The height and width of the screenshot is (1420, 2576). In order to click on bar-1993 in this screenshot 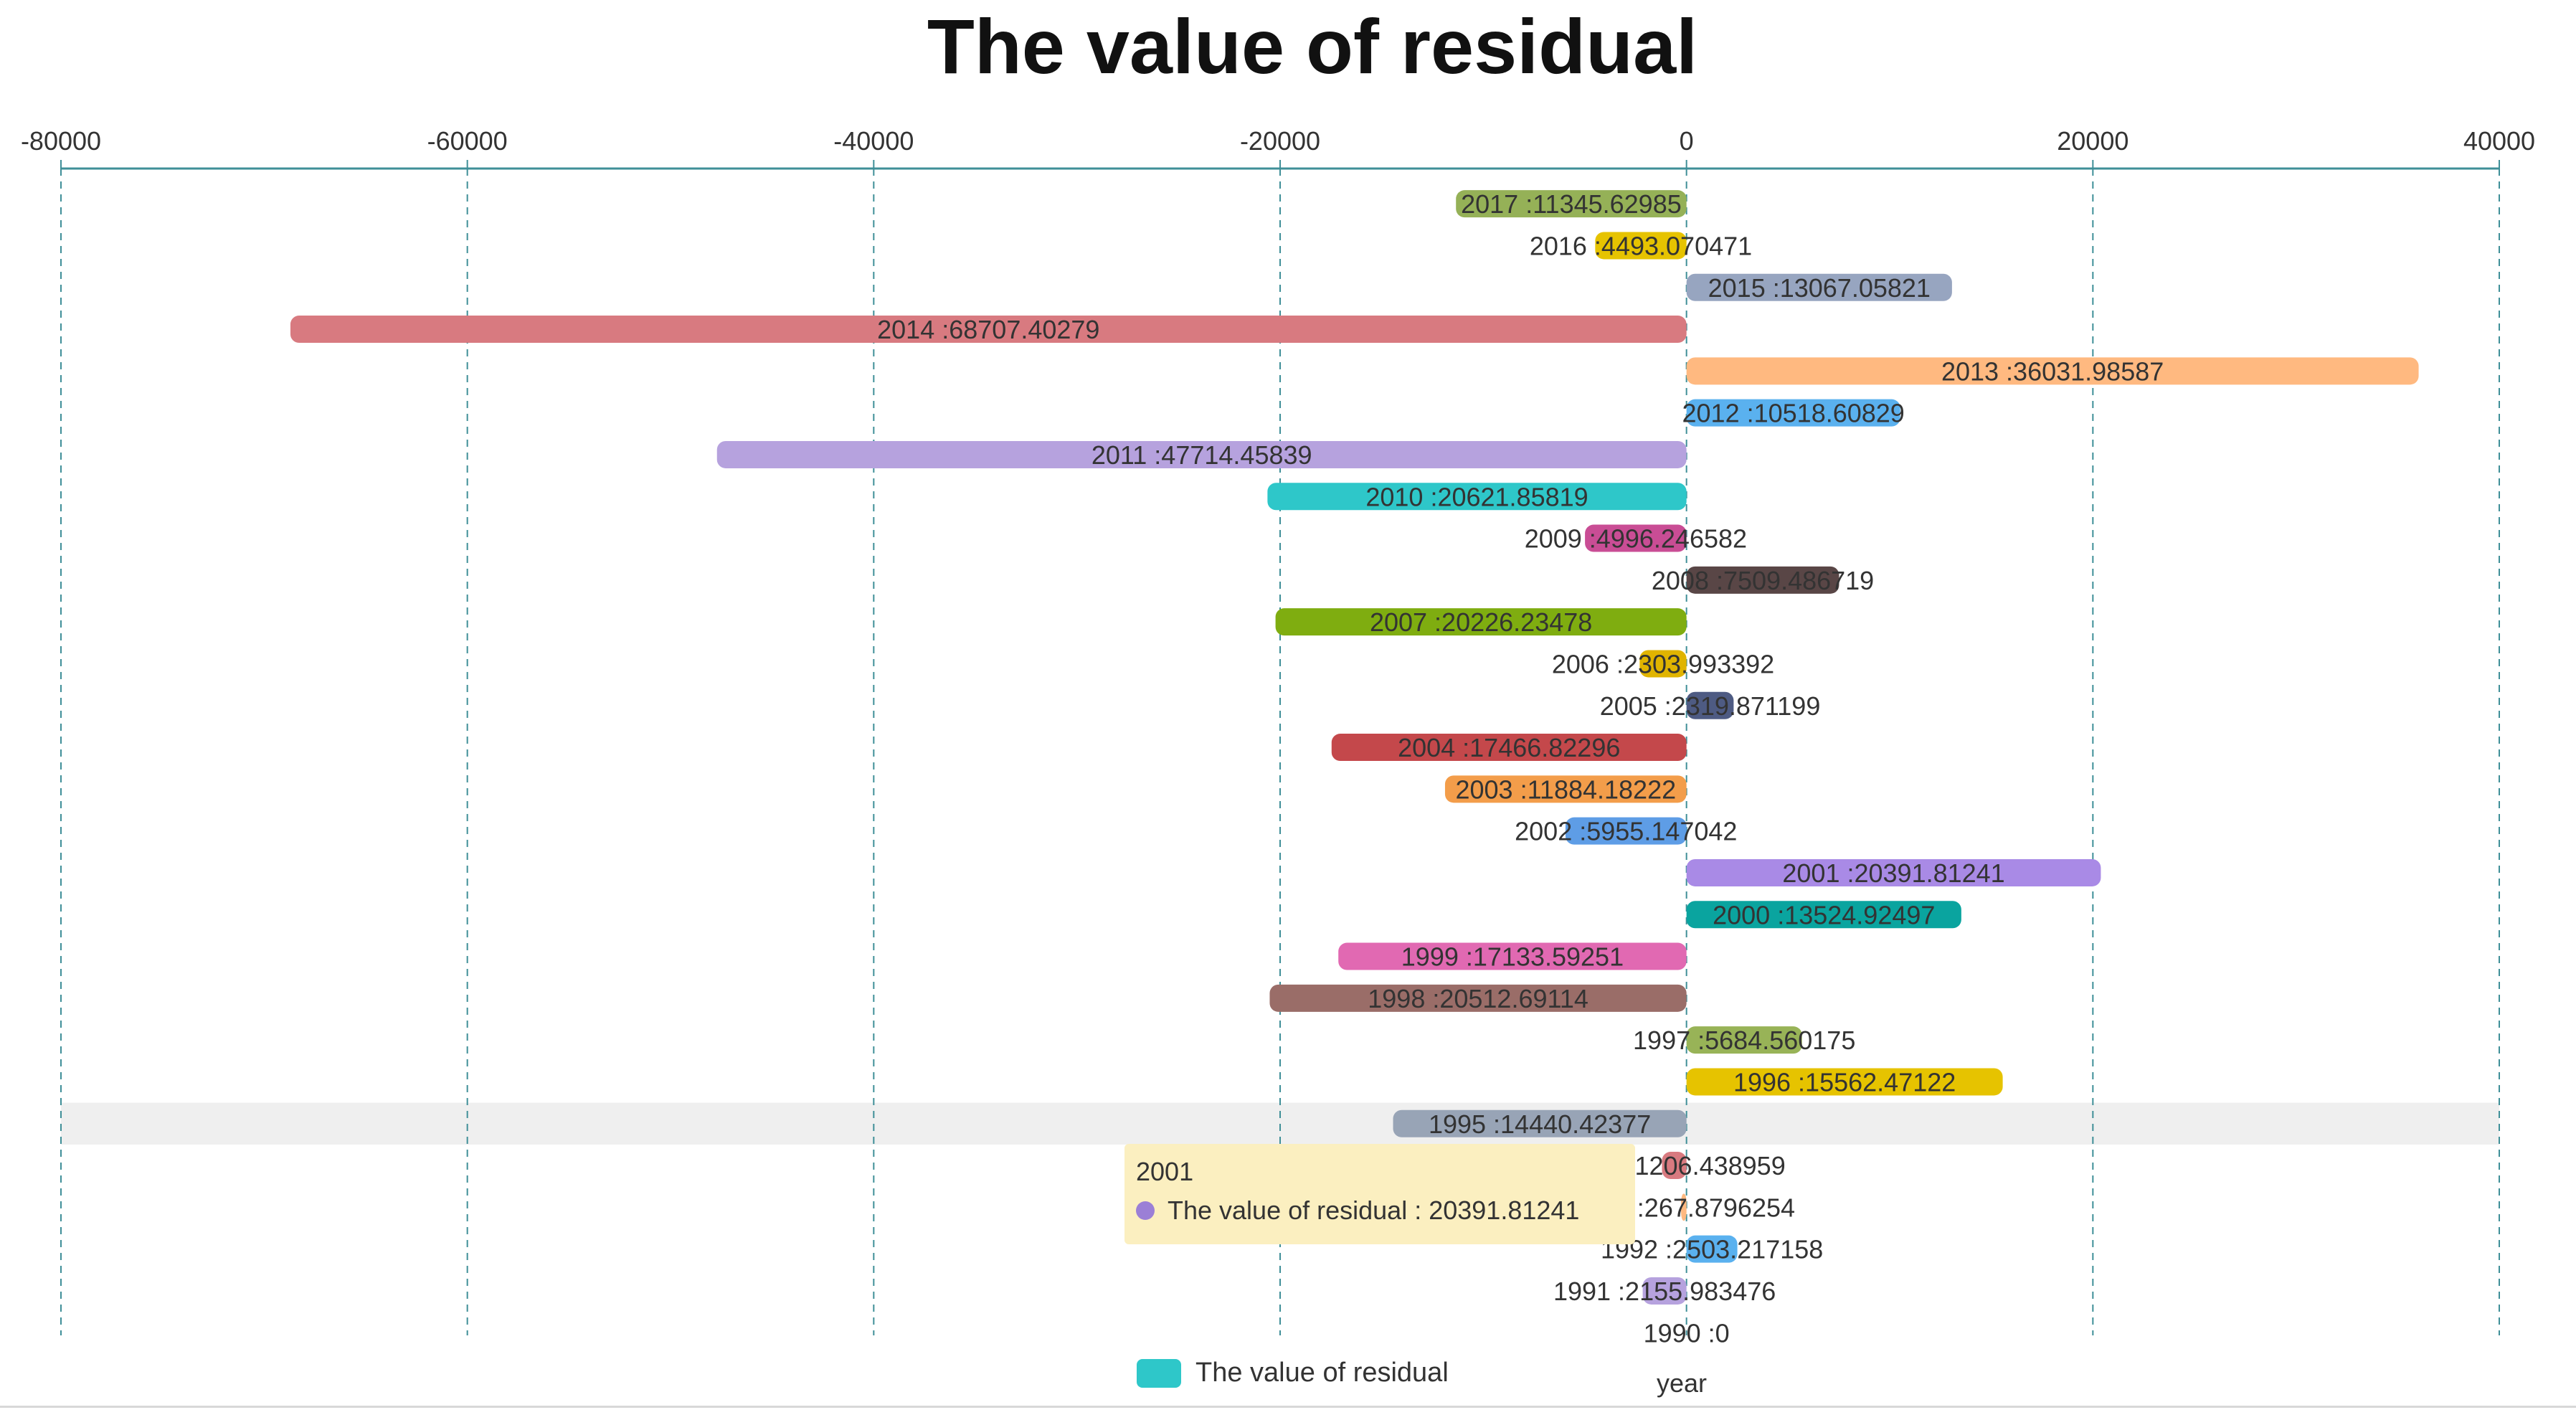, I will do `click(1684, 1207)`.